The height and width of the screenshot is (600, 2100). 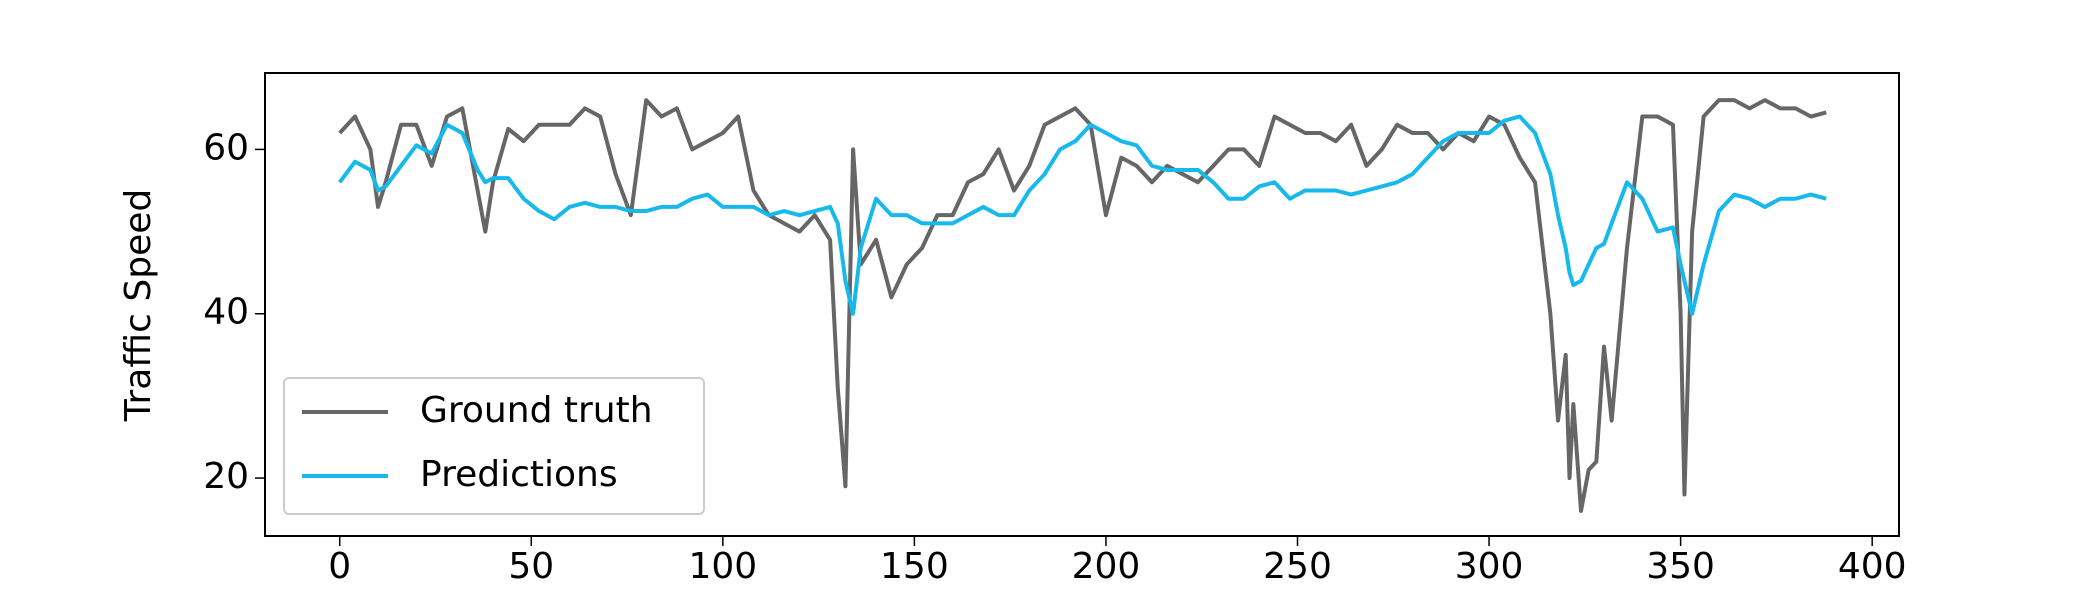 I want to click on x-tick-label: 100, so click(x=722, y=566).